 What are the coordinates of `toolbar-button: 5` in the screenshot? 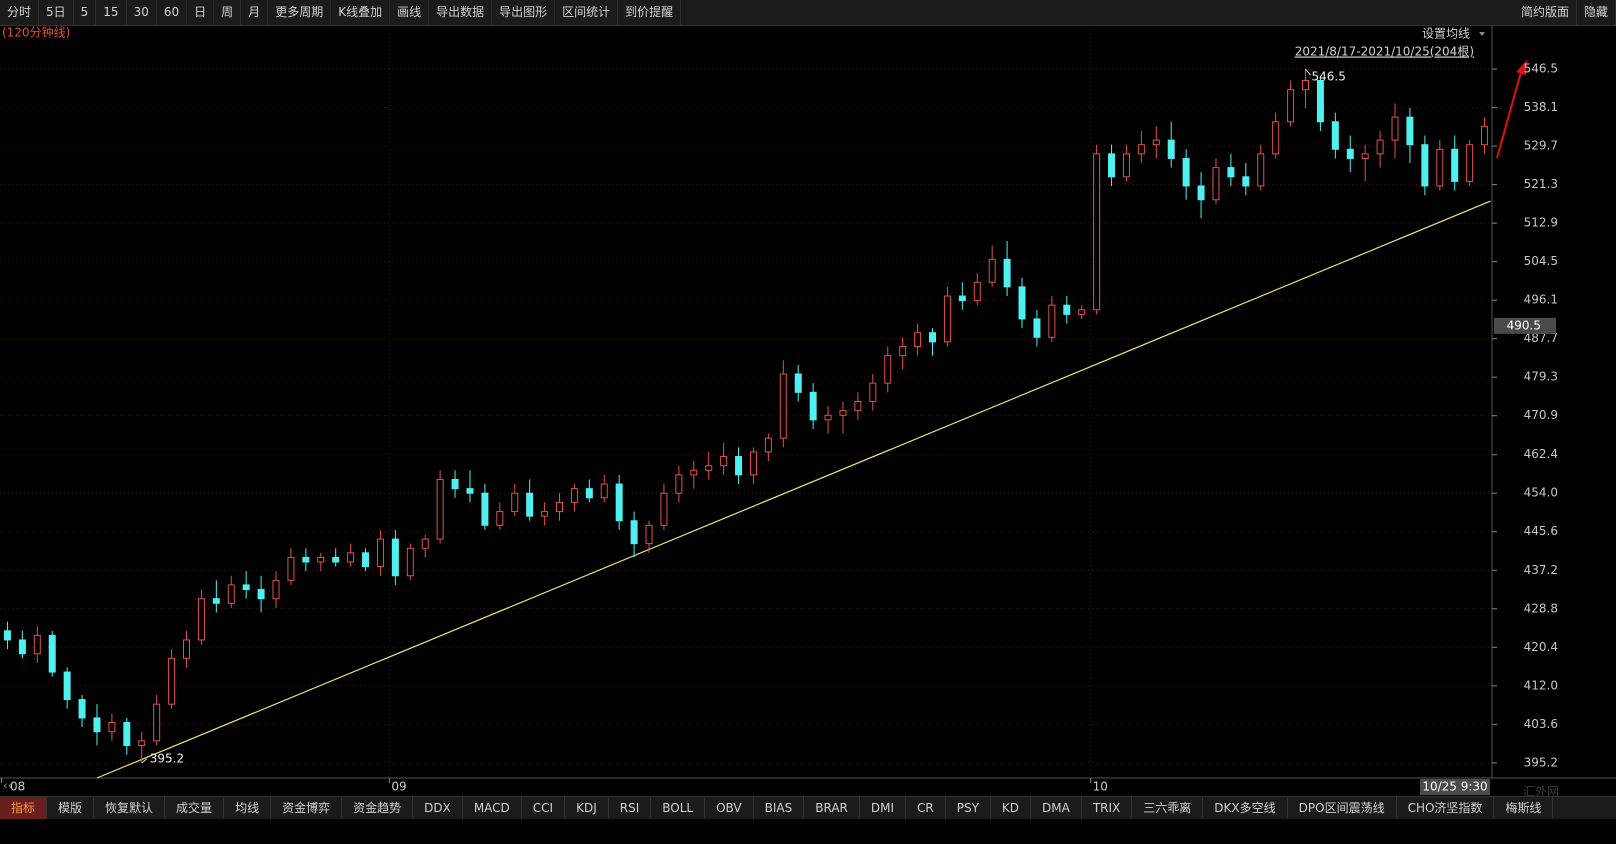 It's located at (85, 12).